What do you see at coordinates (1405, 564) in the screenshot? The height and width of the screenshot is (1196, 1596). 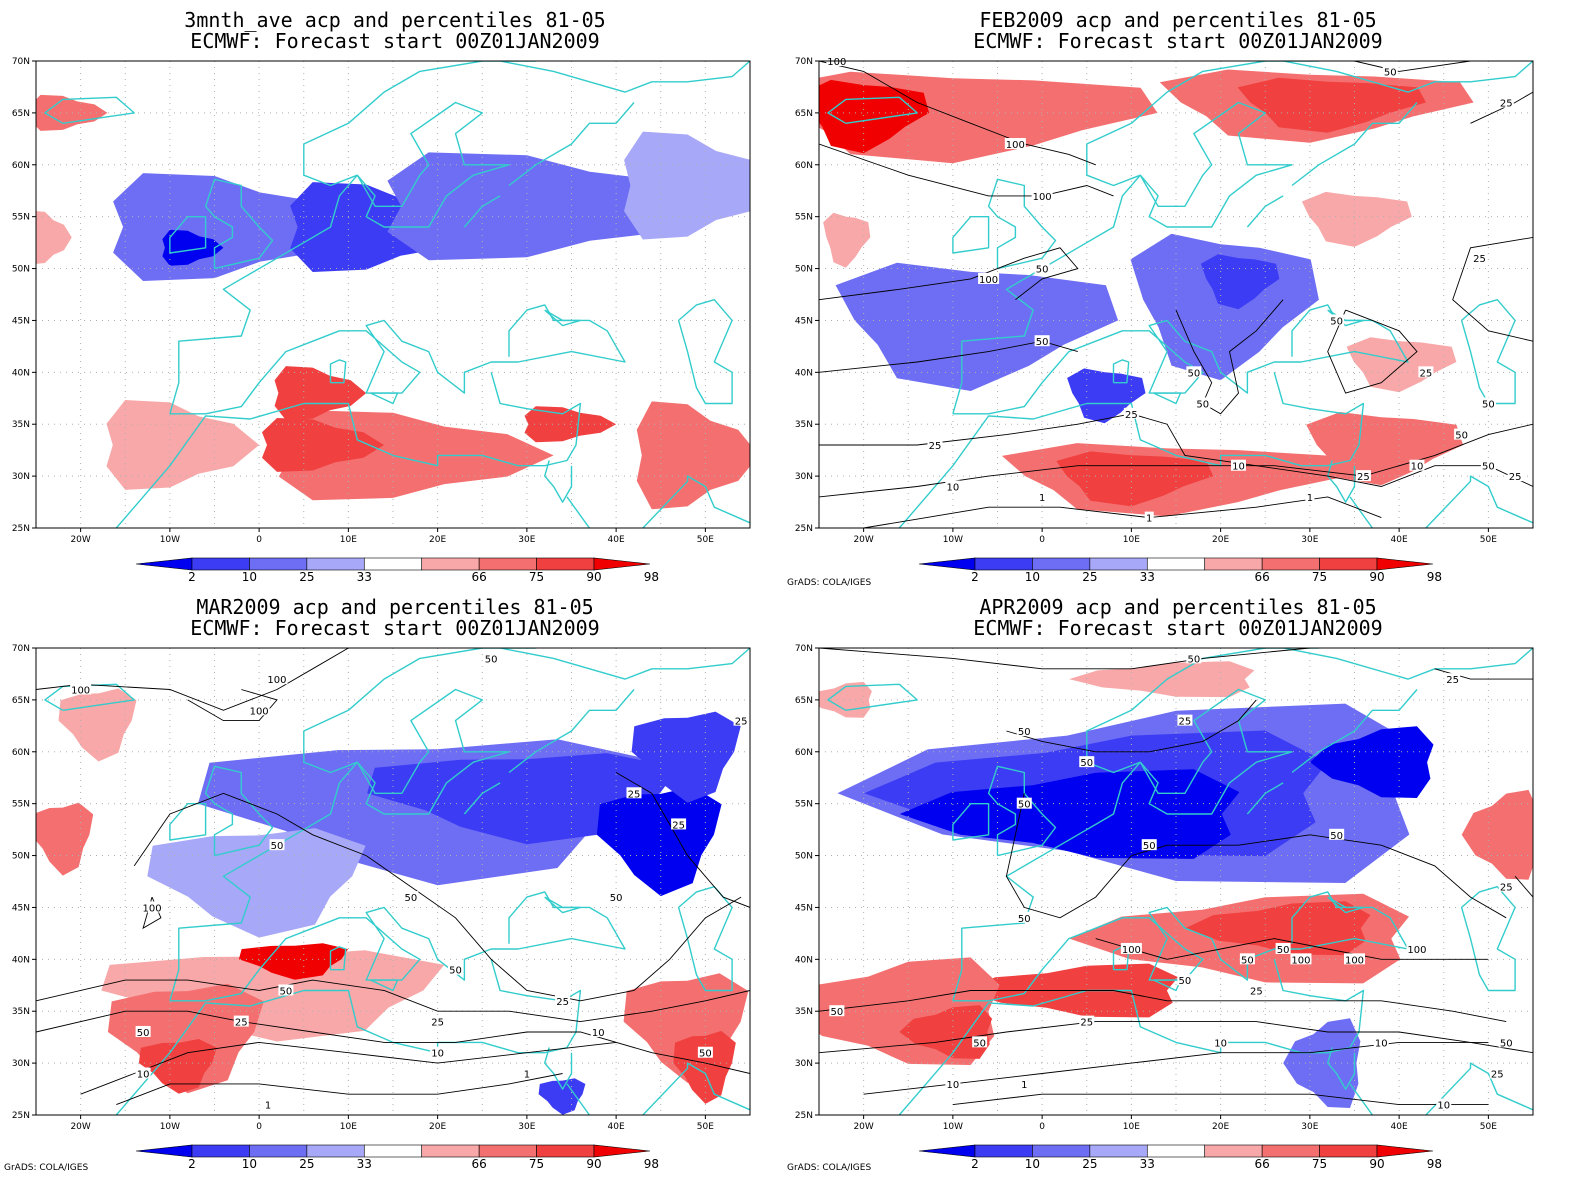 I see `legend-arrow-high` at bounding box center [1405, 564].